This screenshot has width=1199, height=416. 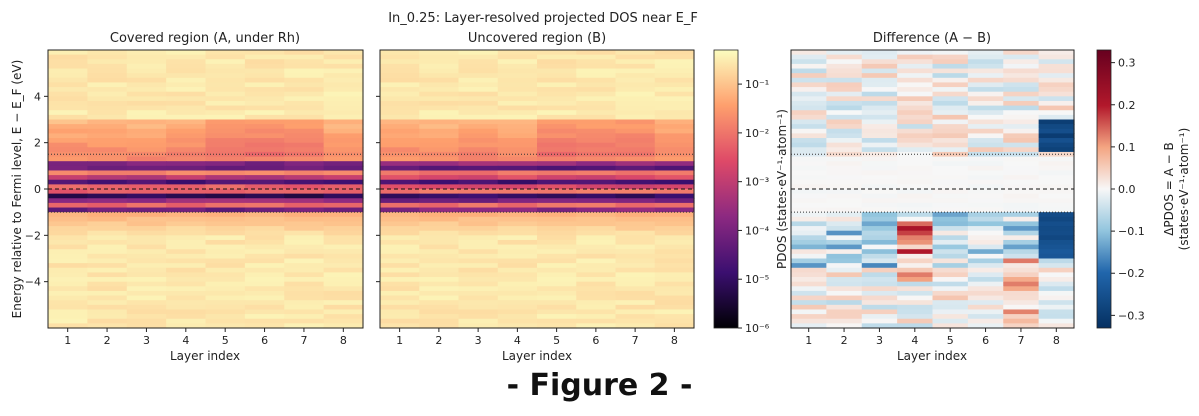 What do you see at coordinates (599, 385) in the screenshot?
I see `figure-caption: - Figure 2 -` at bounding box center [599, 385].